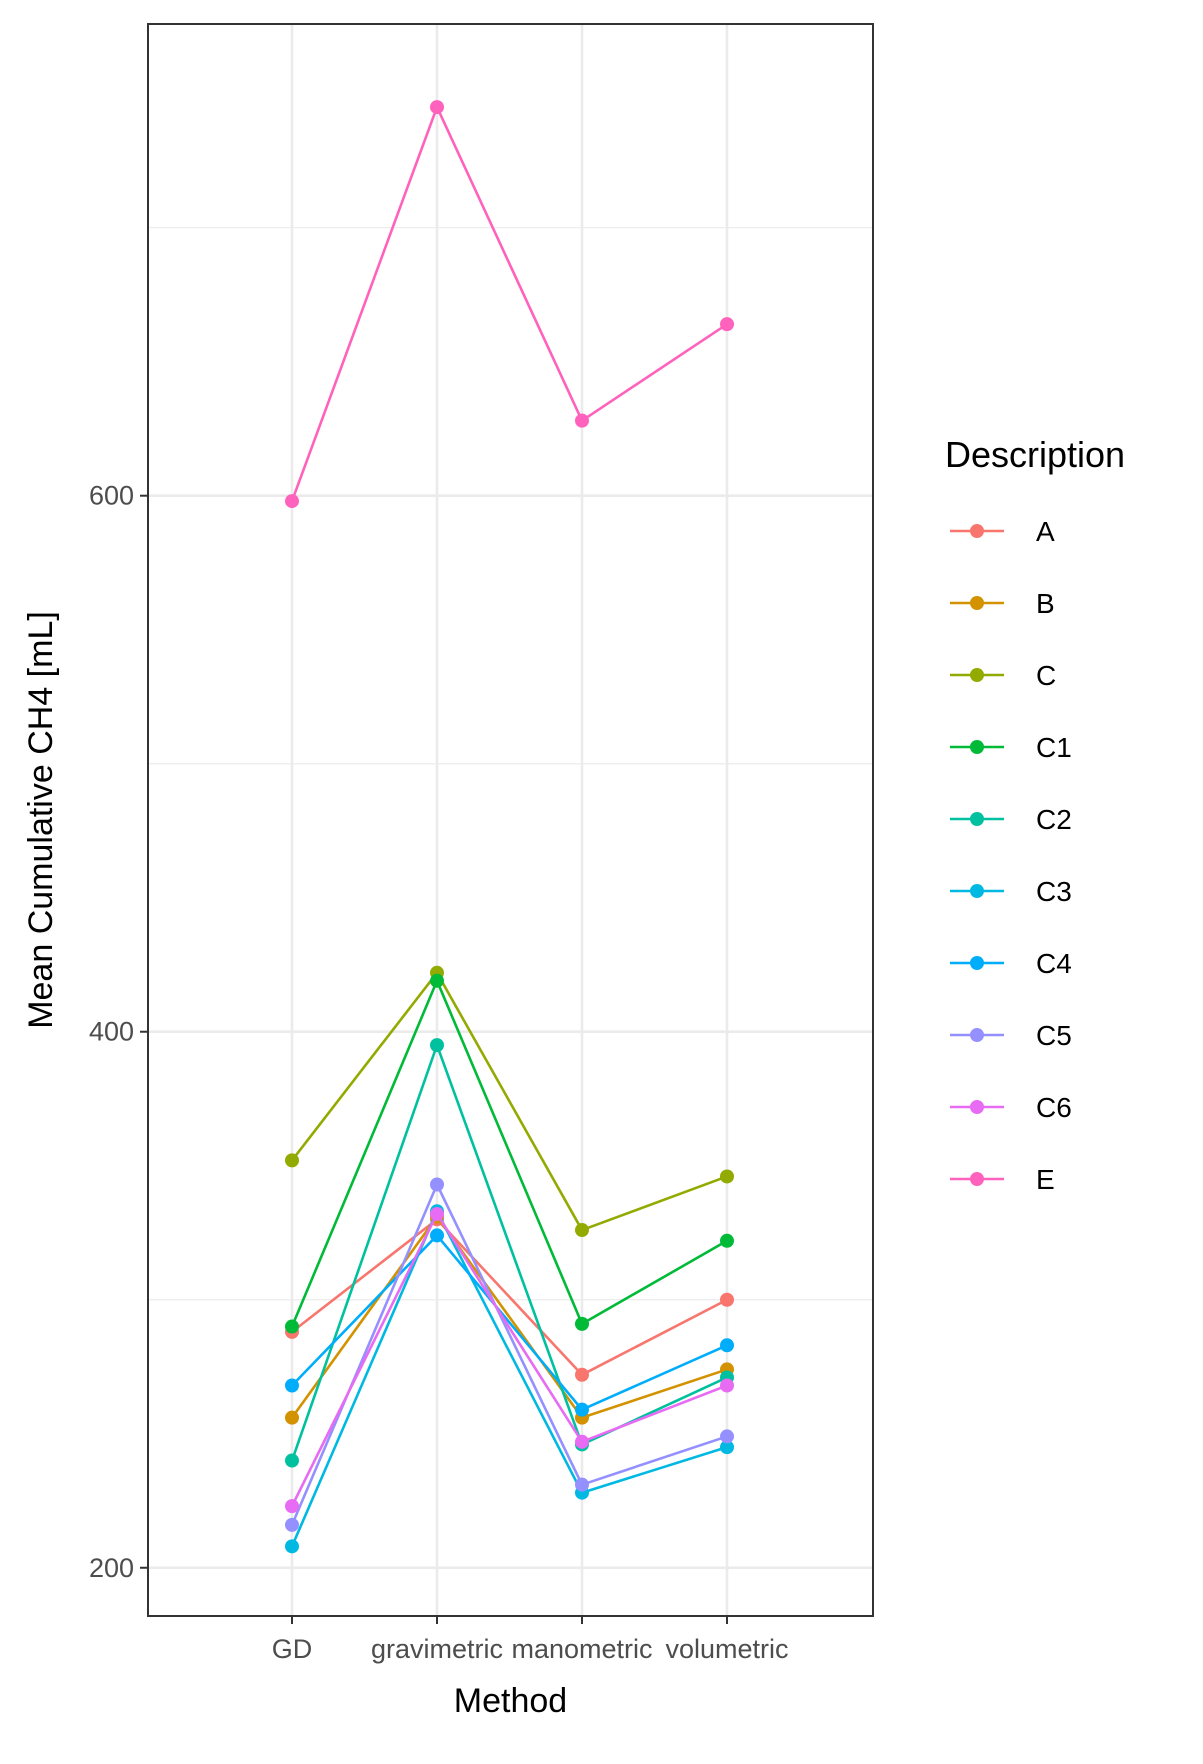 The image size is (1203, 1764). What do you see at coordinates (1035, 454) in the screenshot?
I see `legend-title: Description` at bounding box center [1035, 454].